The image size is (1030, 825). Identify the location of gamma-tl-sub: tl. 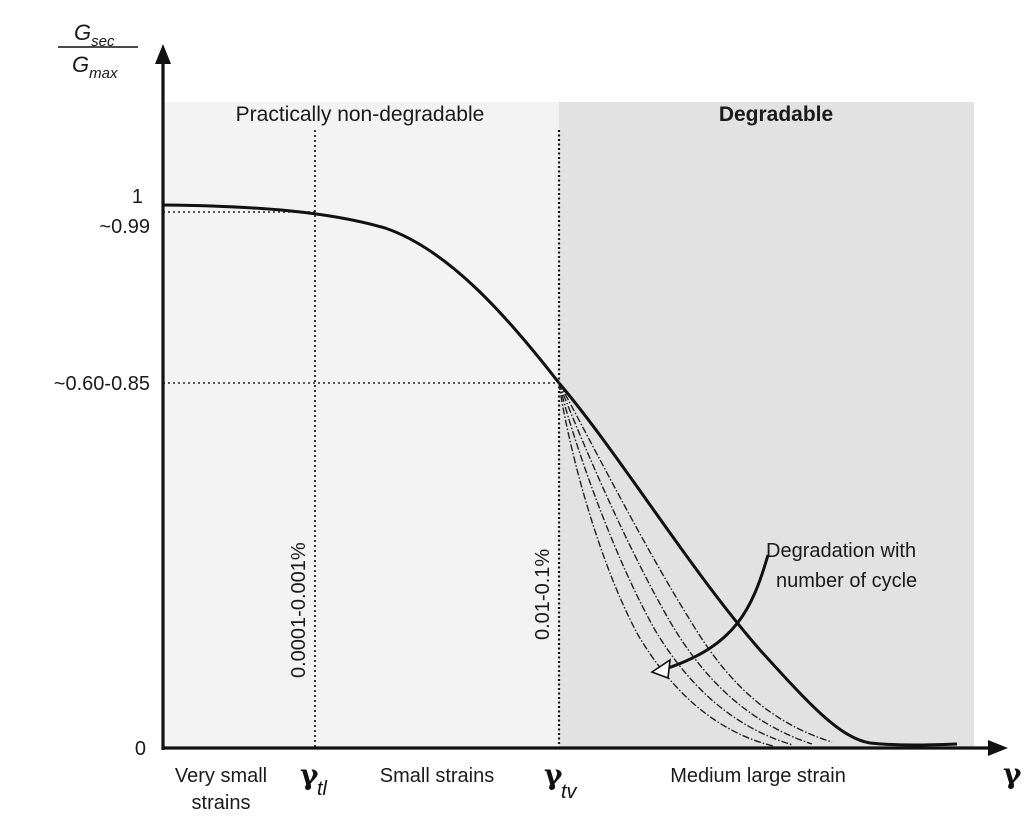
(322, 789).